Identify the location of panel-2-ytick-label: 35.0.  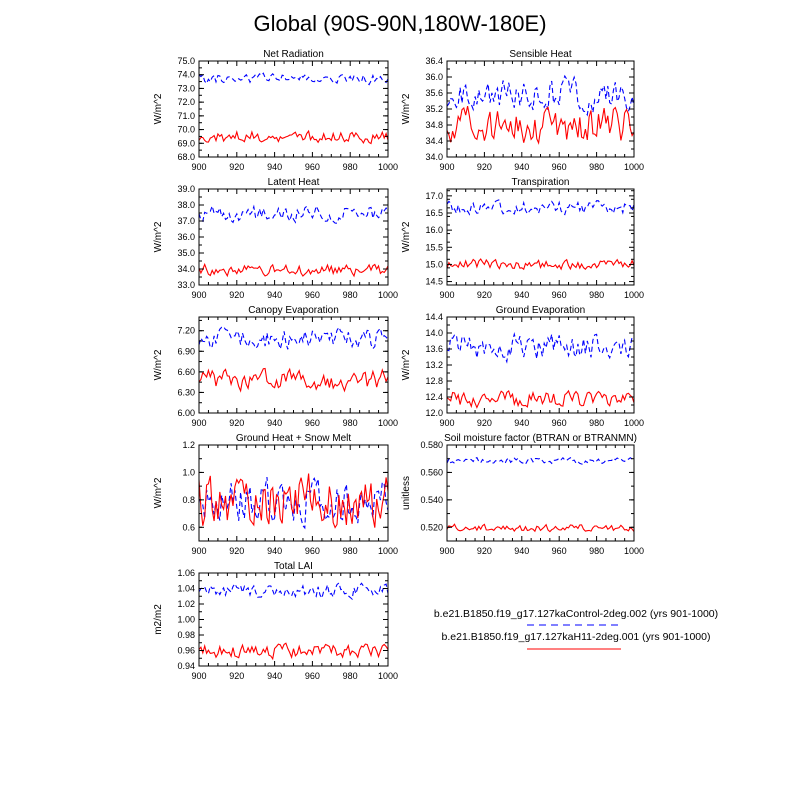
(186, 253).